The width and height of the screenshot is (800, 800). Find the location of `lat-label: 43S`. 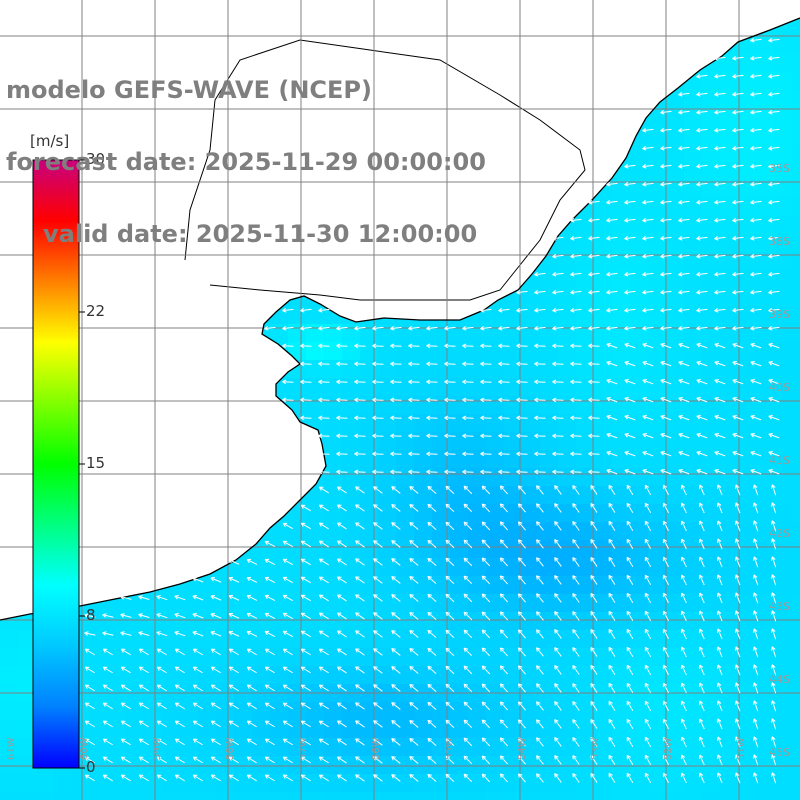

lat-label: 43S is located at coordinates (779, 606).